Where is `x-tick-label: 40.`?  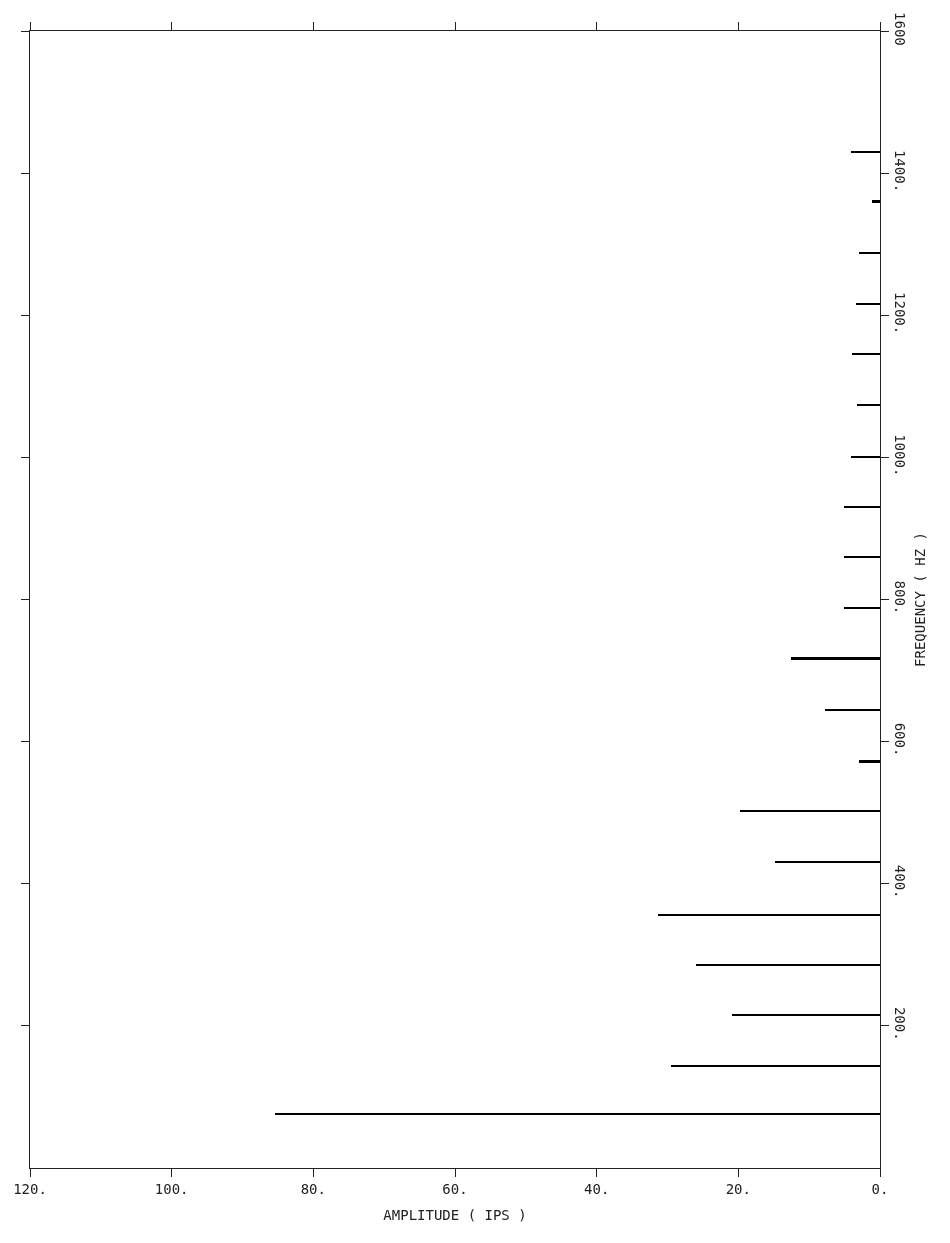
x-tick-label: 40. is located at coordinates (597, 1188).